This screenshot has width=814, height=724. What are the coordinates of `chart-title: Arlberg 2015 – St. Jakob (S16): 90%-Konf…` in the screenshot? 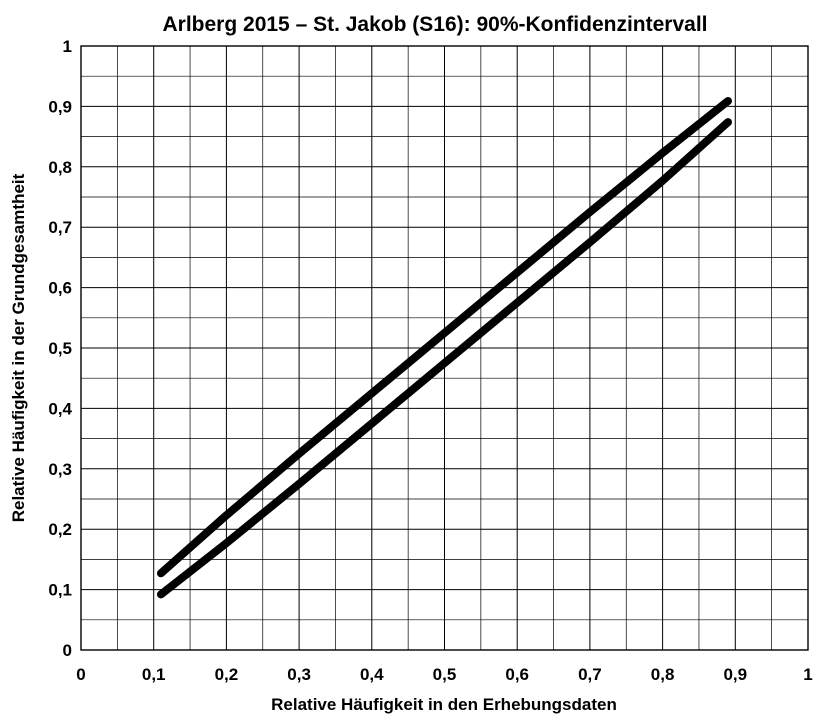 It's located at (435, 24).